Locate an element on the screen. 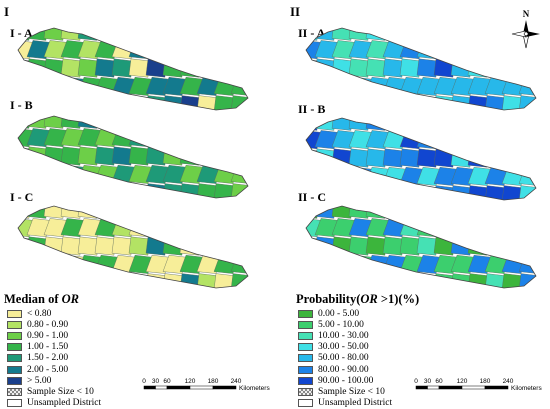 This screenshot has height=409, width=550. legend-item: 50.00 - 80.00 is located at coordinates (345, 358).